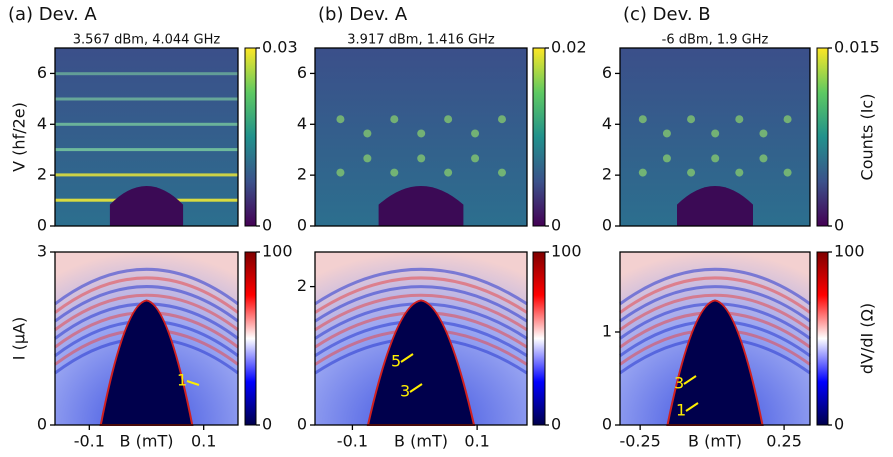  Describe the element at coordinates (42, 123) in the screenshot. I see `y-tick-label: 4` at that location.